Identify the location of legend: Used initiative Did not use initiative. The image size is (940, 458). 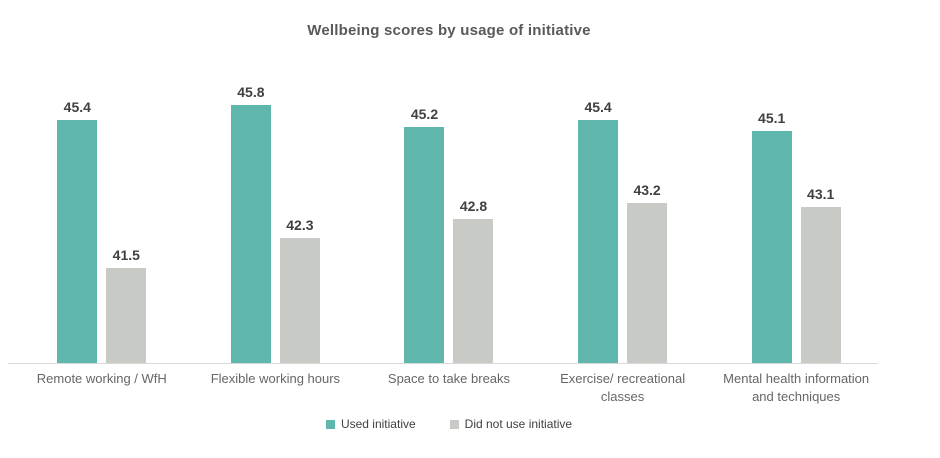
(449, 424).